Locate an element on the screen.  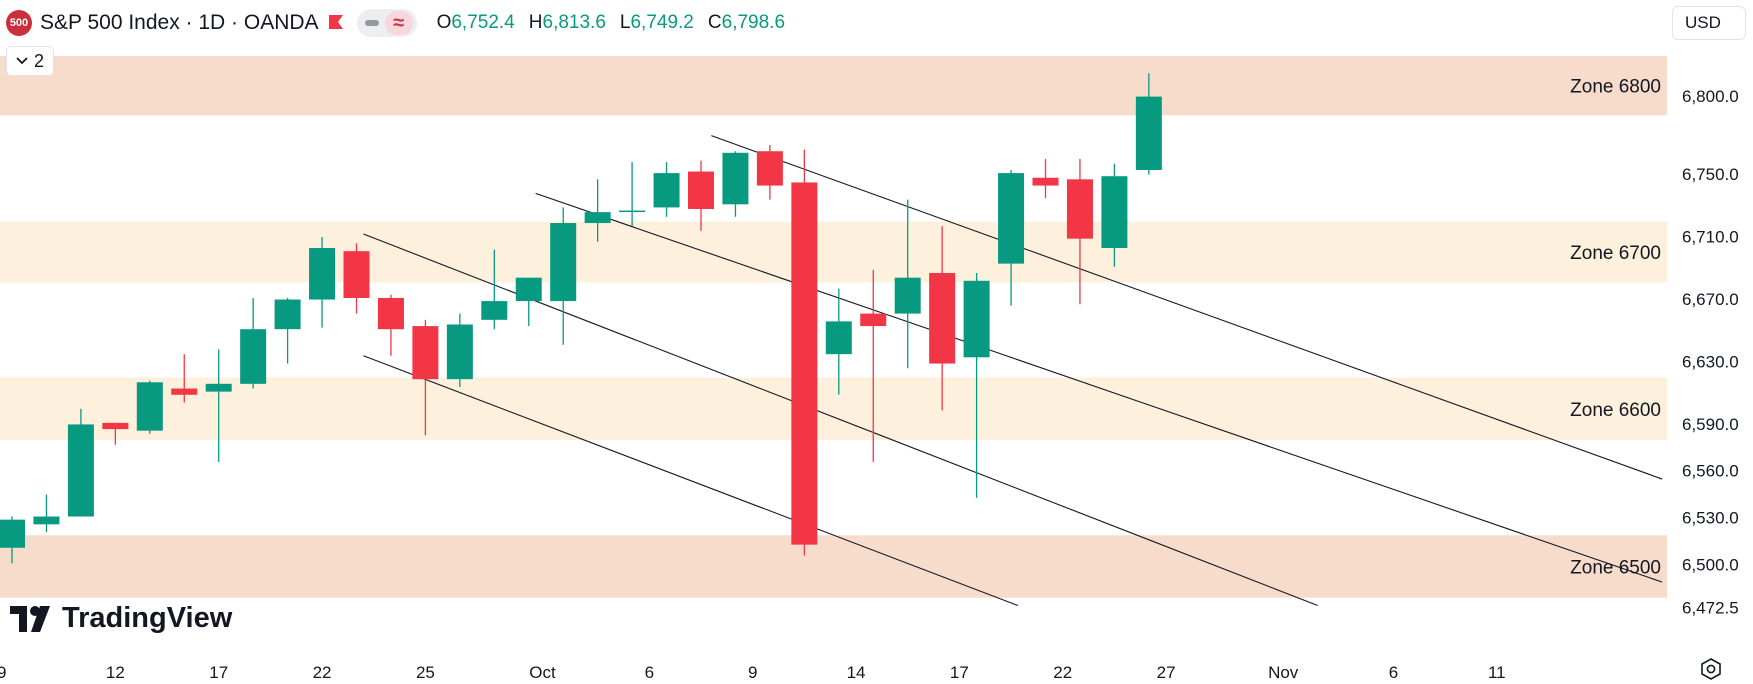
currency-selector: USD is located at coordinates (1709, 23).